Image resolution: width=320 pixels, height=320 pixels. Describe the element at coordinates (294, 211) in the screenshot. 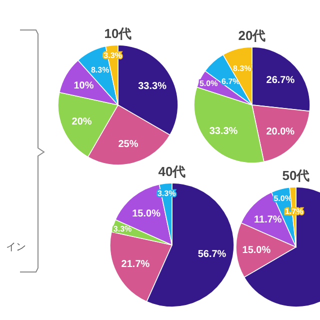

I see `data-label: 1.7%` at that location.